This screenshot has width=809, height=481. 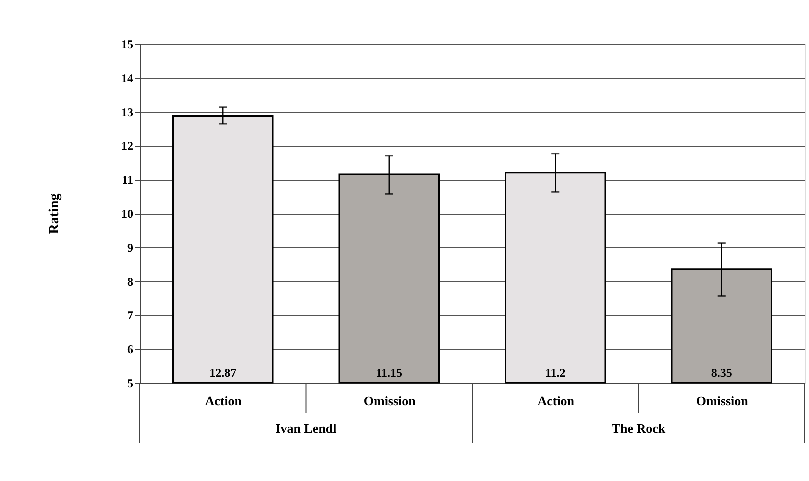 What do you see at coordinates (128, 180) in the screenshot?
I see `y-tick-label: 11` at bounding box center [128, 180].